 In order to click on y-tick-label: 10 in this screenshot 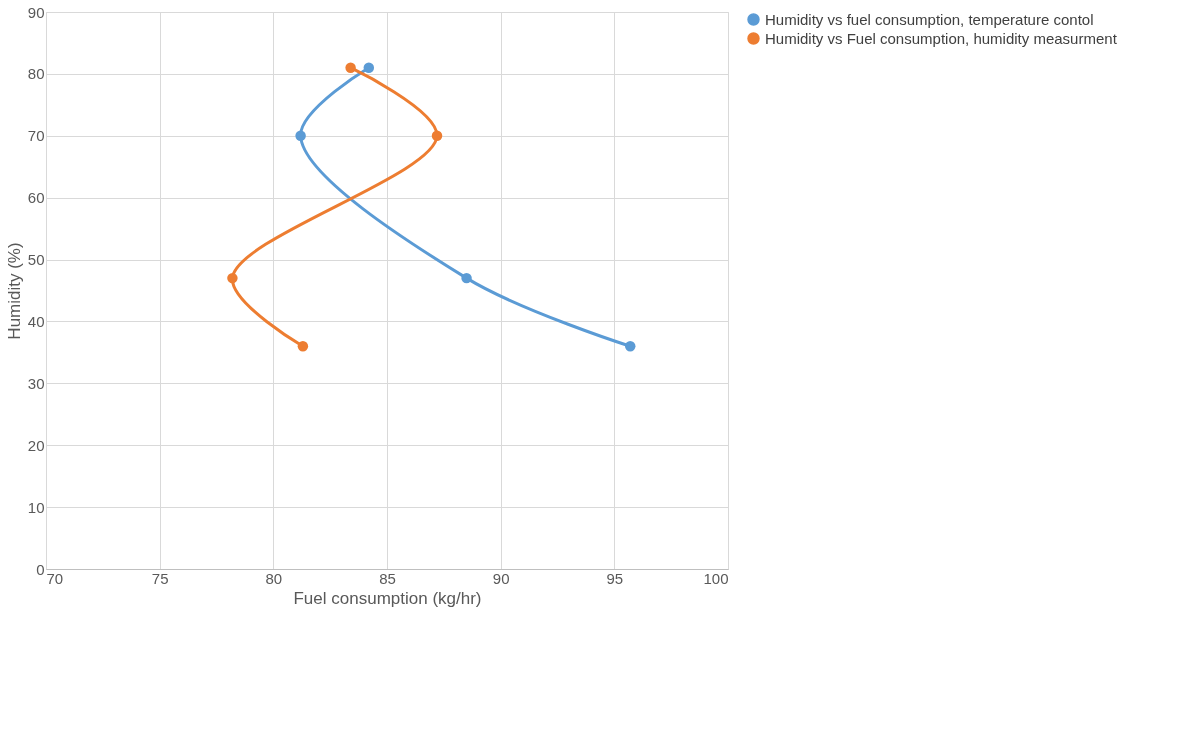, I will do `click(36, 507)`.